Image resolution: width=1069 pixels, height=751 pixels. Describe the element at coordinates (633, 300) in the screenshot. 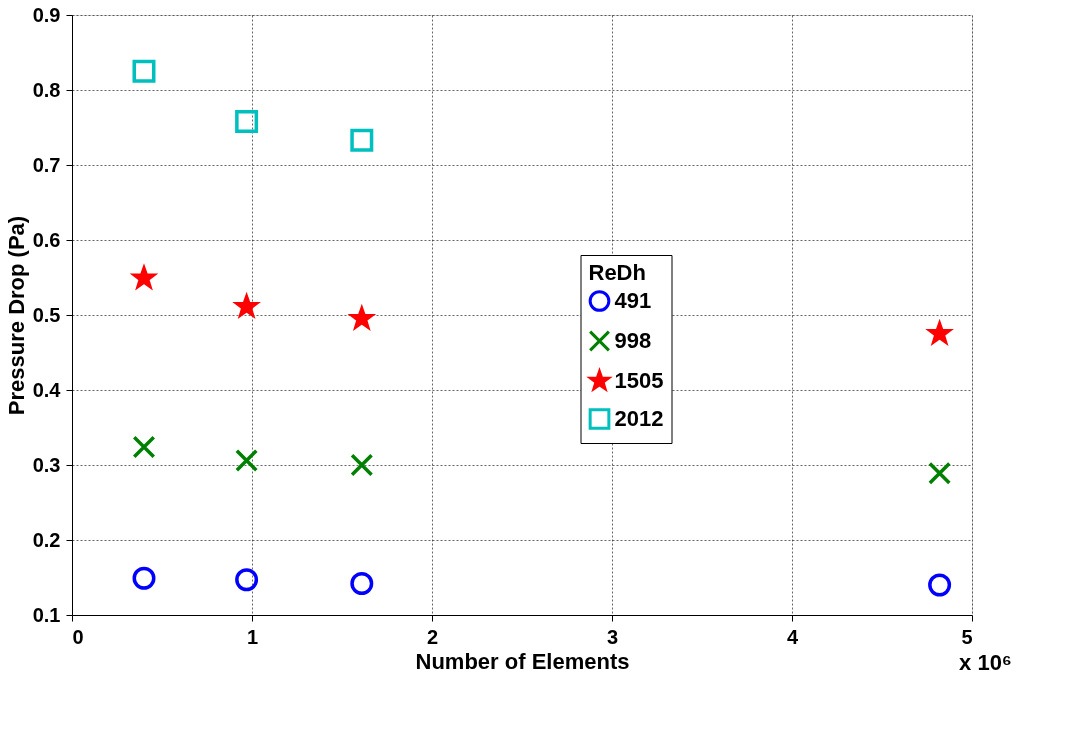

I see `legend-label: 491` at that location.